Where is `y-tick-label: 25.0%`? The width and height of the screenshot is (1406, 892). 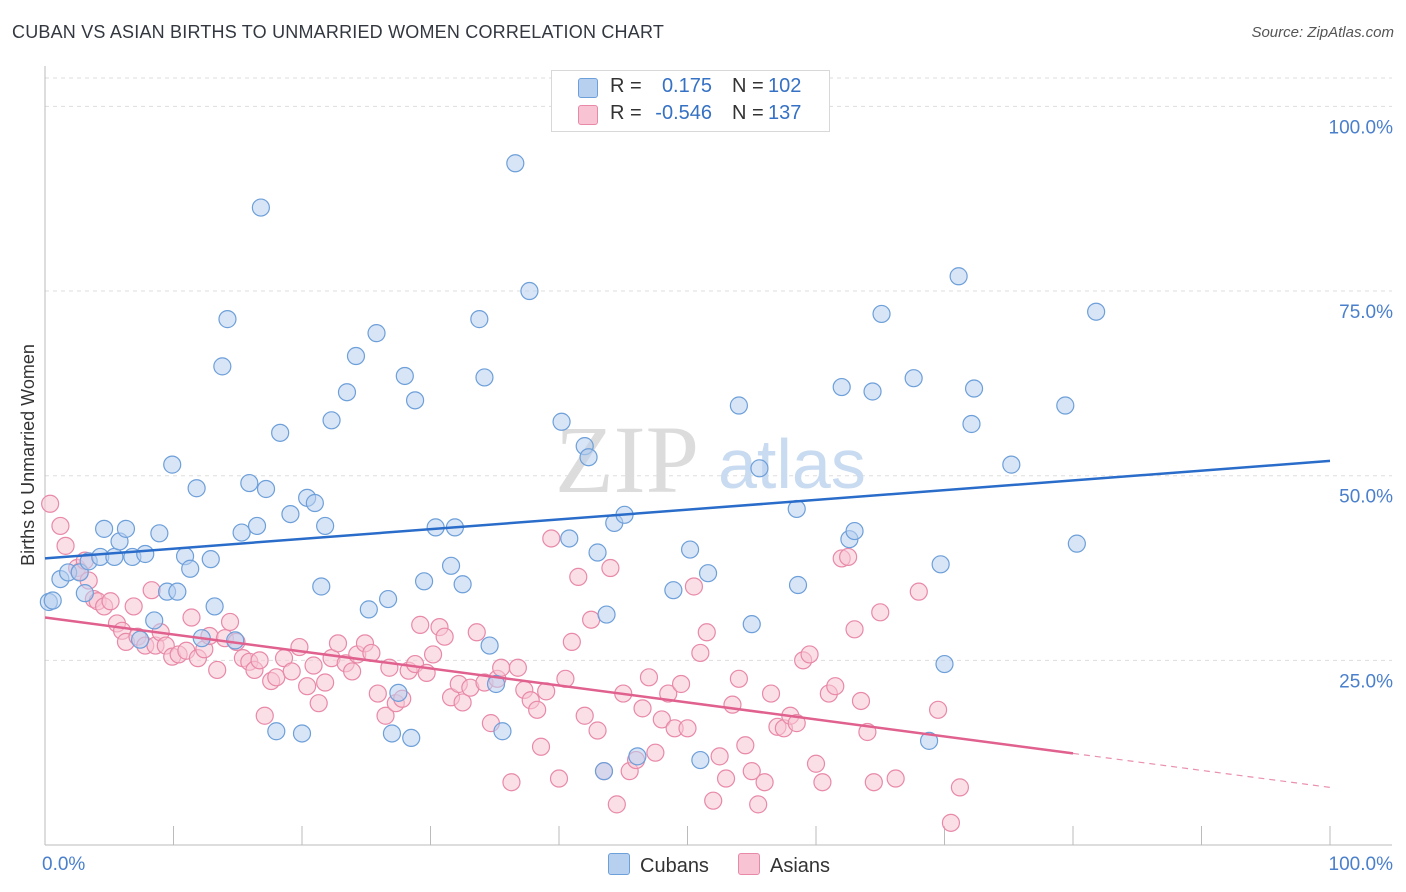
y-tick-label: 25.0% is located at coordinates (1366, 681).